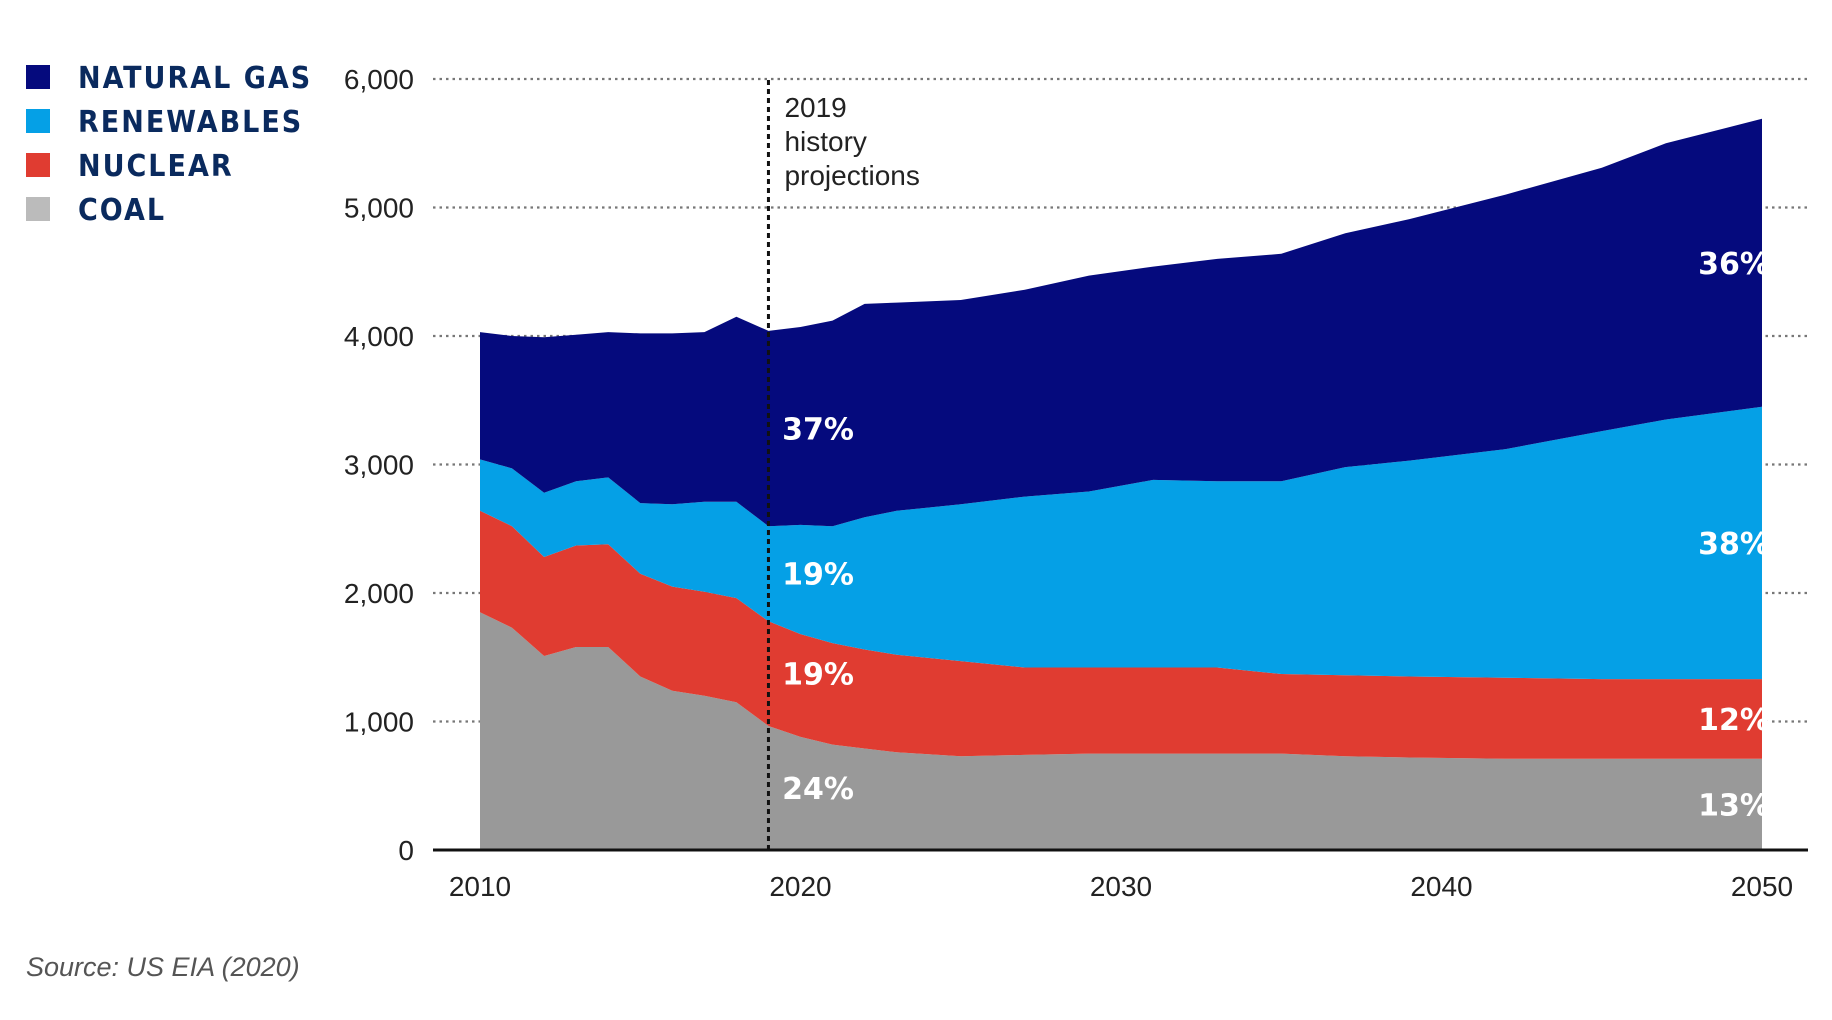 The width and height of the screenshot is (1832, 1020). Describe the element at coordinates (800, 886) in the screenshot. I see `x-tick-label: 2020` at that location.